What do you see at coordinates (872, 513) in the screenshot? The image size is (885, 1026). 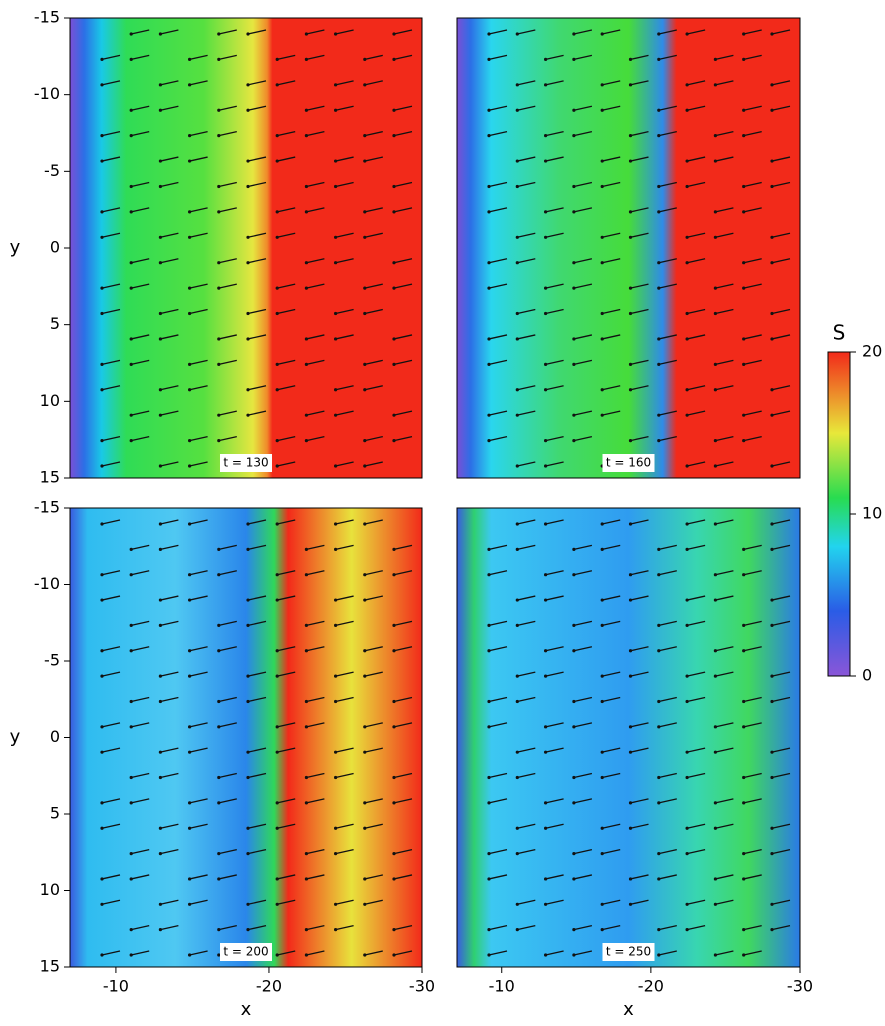 I see `colorbar-tick-label: 10` at bounding box center [872, 513].